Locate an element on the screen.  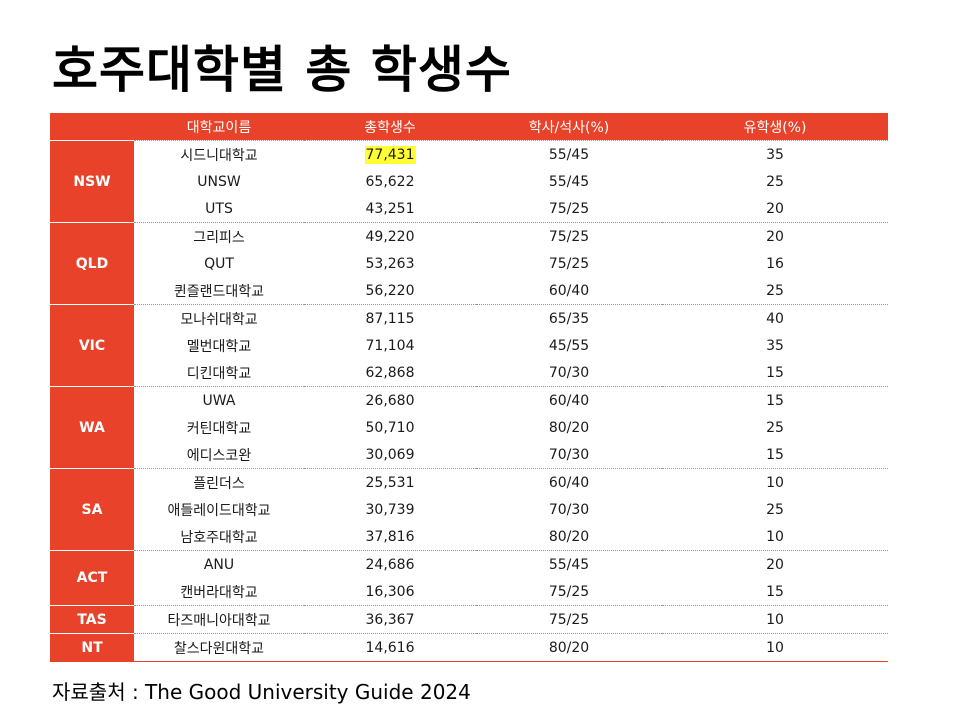
degree-ratio-cell: 65/35 is located at coordinates (569, 318).